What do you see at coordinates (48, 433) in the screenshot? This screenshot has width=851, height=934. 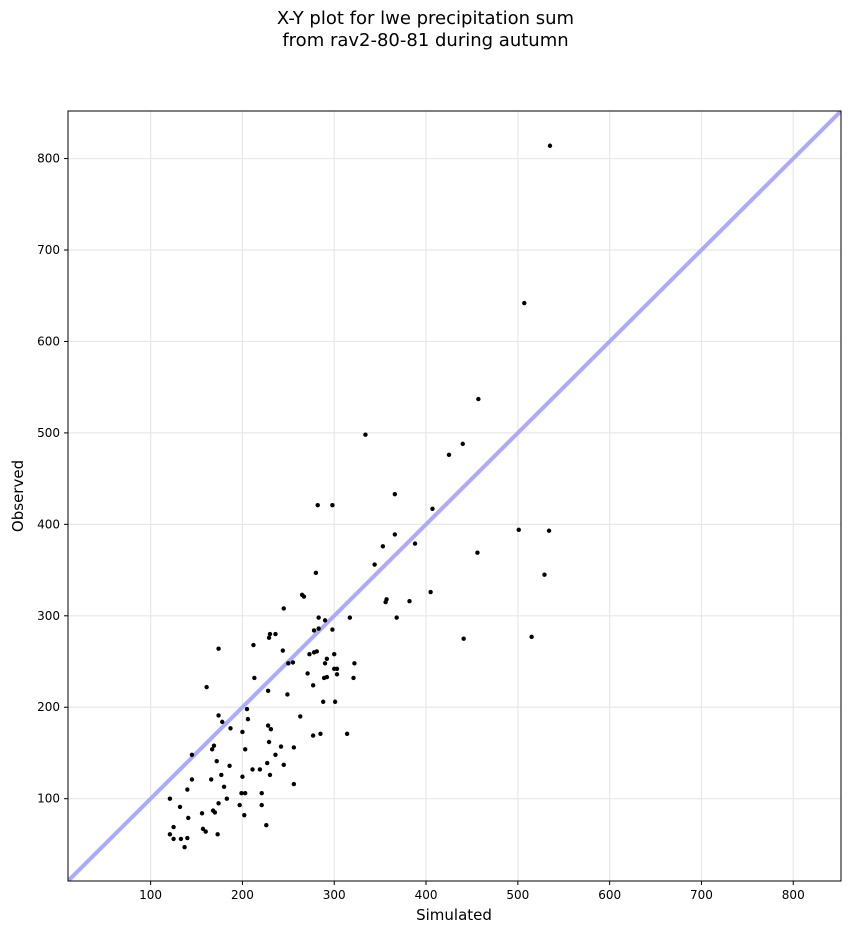 I see `y-tick-label: 500` at bounding box center [48, 433].